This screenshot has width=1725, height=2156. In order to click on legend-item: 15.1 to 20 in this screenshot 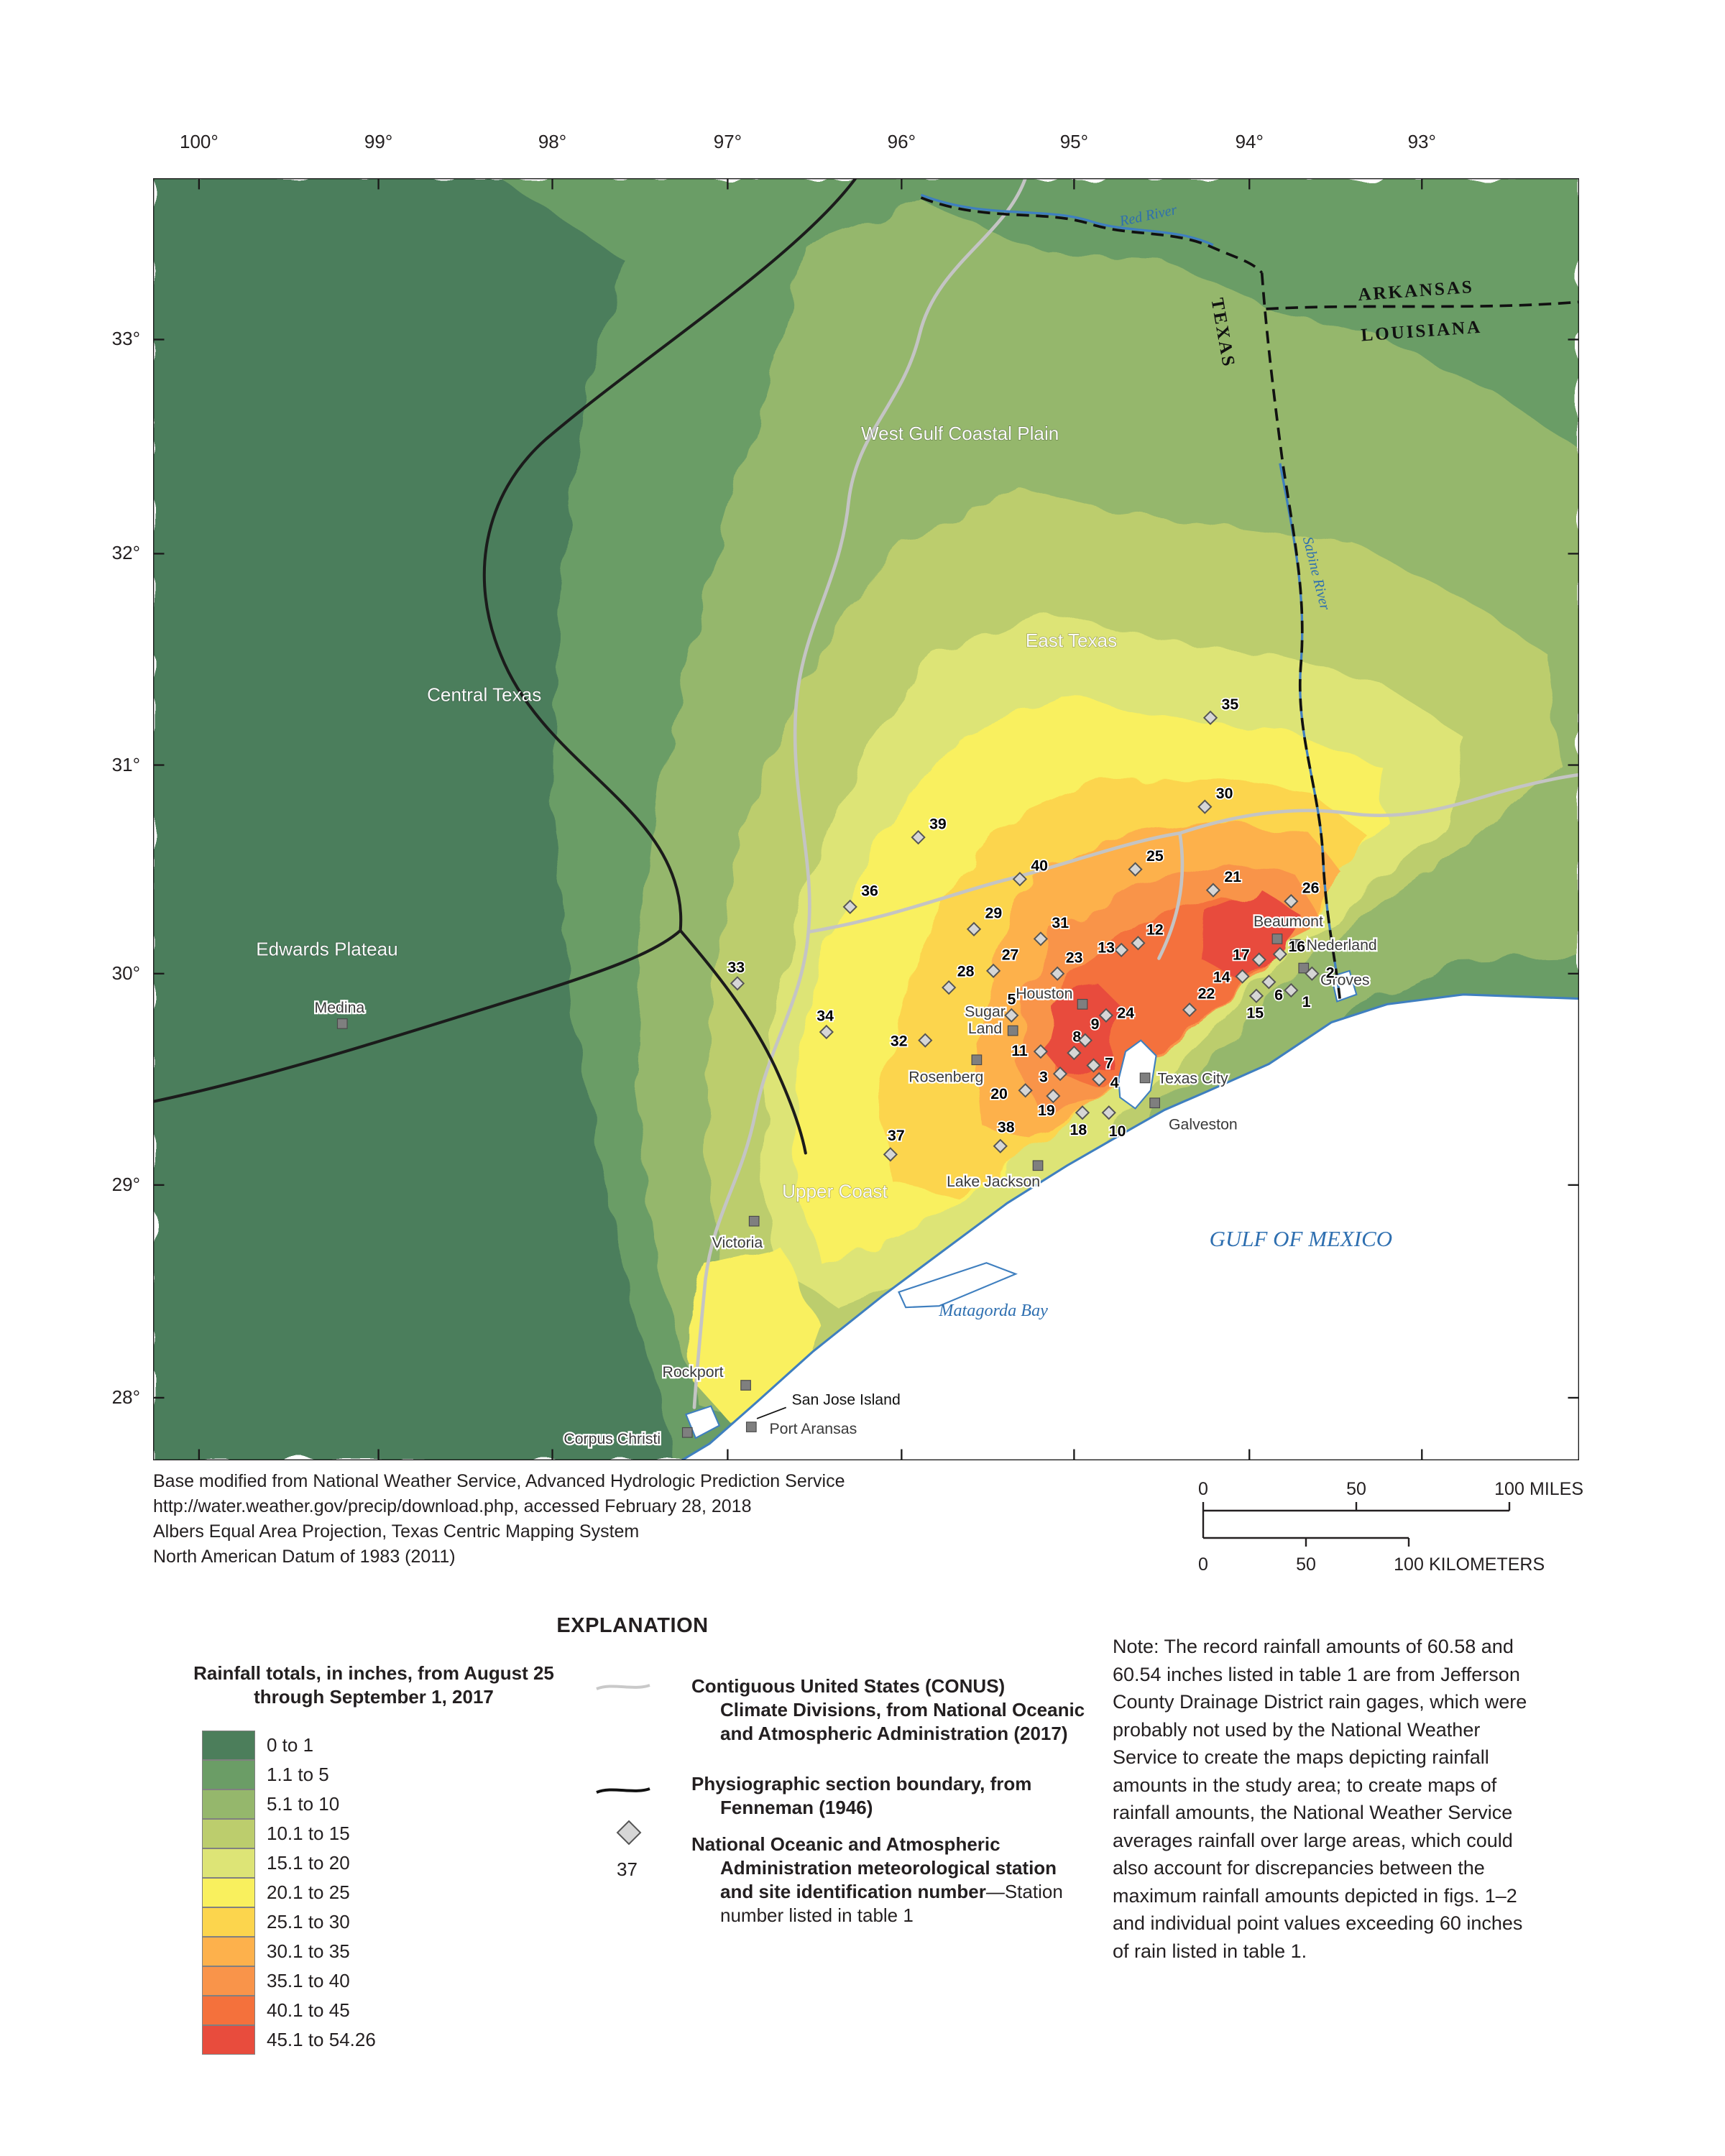, I will do `click(289, 1863)`.